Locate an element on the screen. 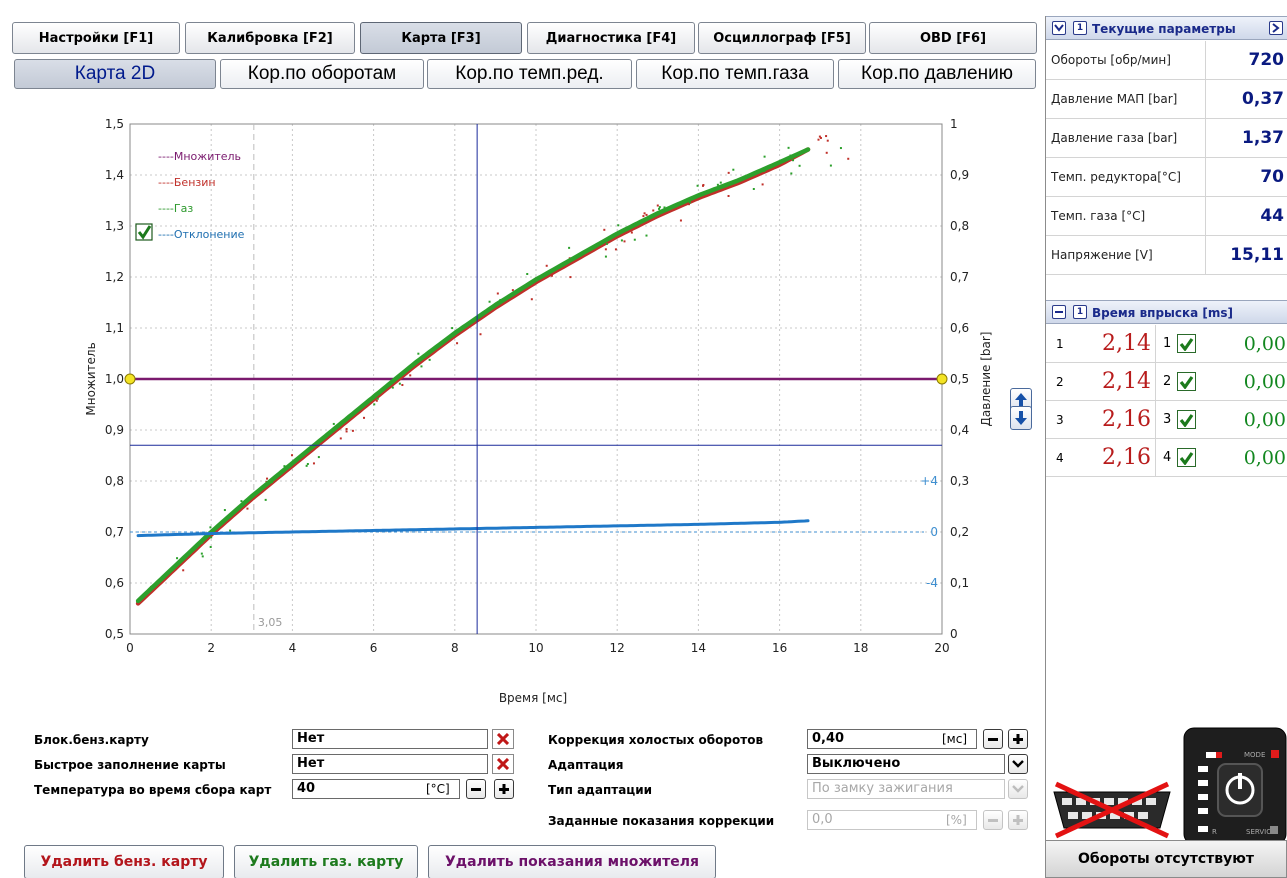 This screenshot has width=1287, height=878. idle-corr-increase-button is located at coordinates (1018, 739).